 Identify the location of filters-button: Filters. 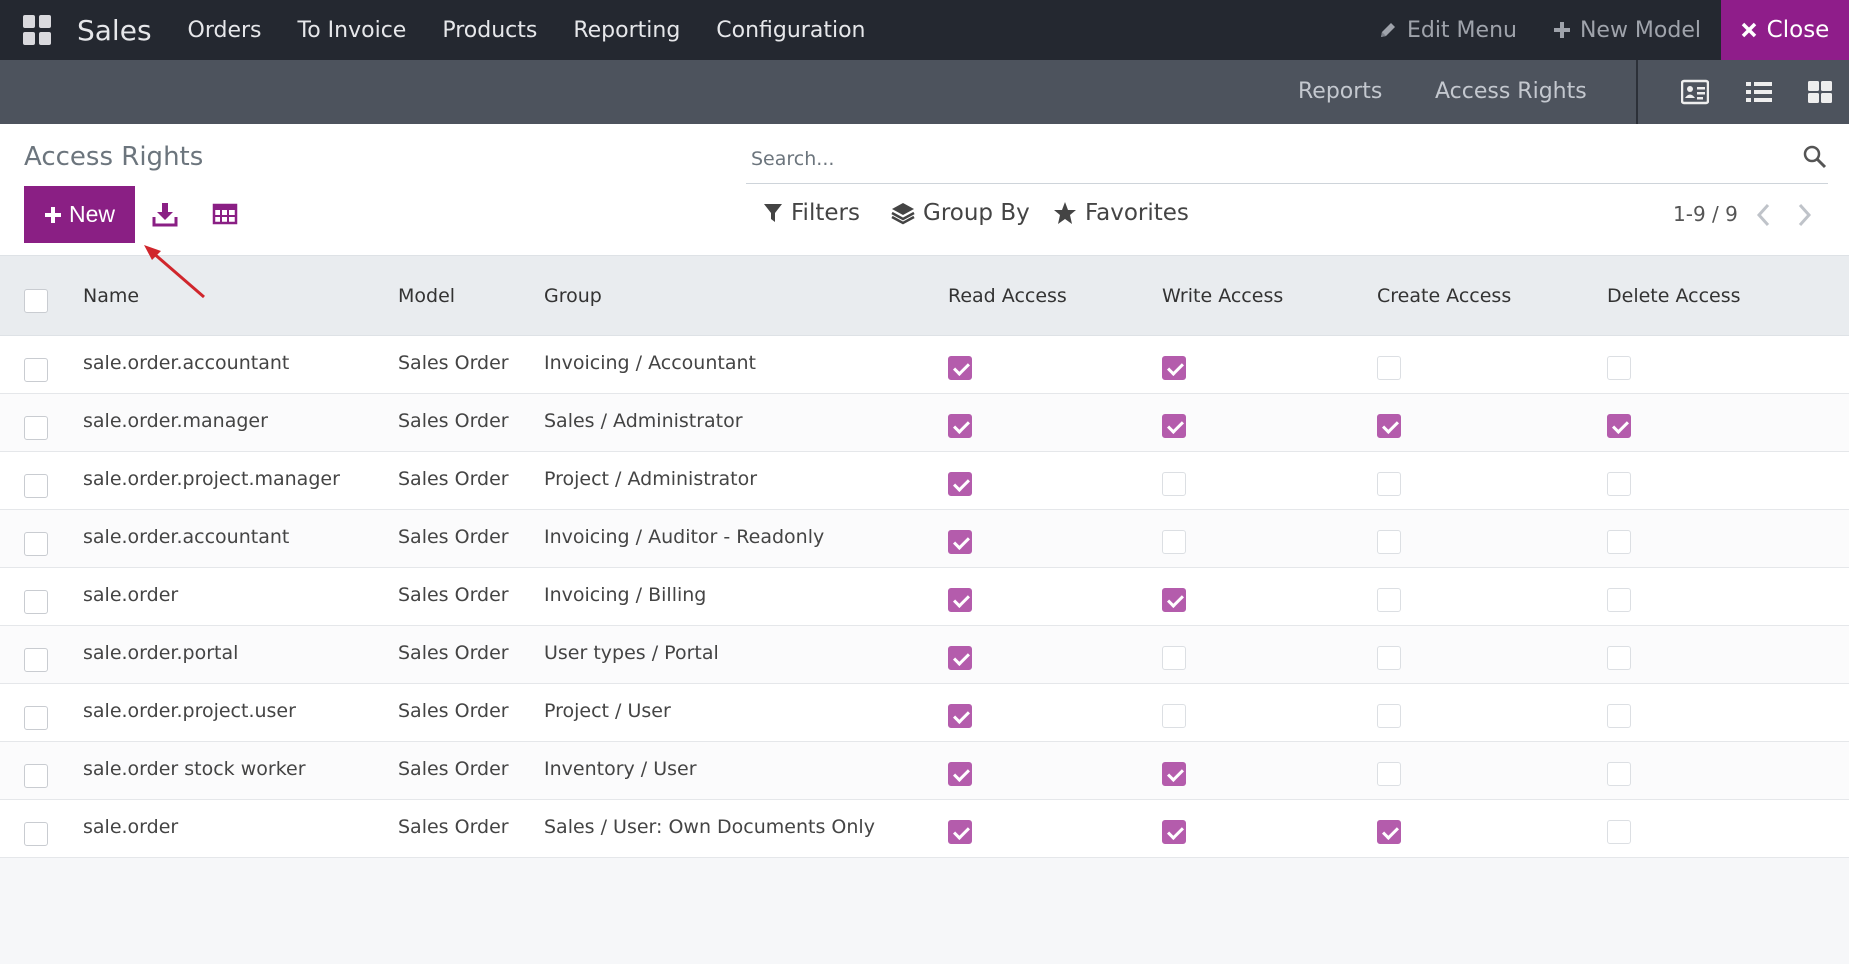
(811, 213).